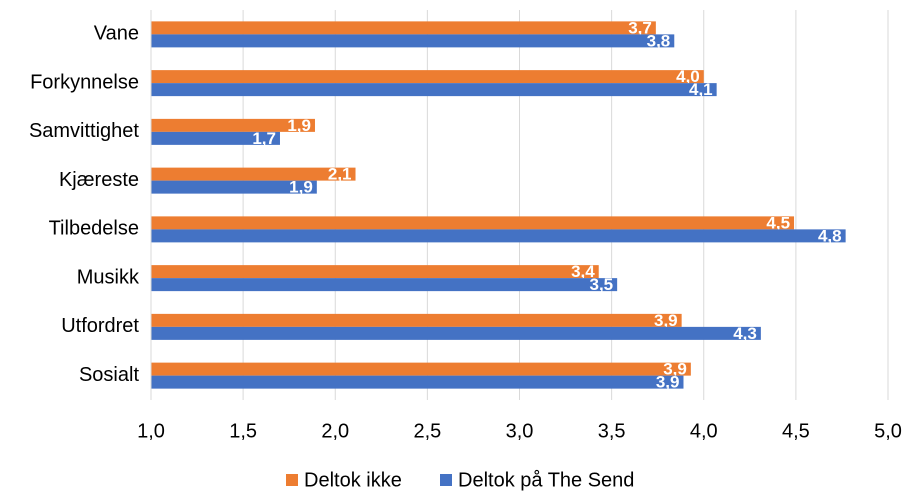 The image size is (910, 494). What do you see at coordinates (108, 277) in the screenshot?
I see `y-tick-label: Musikk` at bounding box center [108, 277].